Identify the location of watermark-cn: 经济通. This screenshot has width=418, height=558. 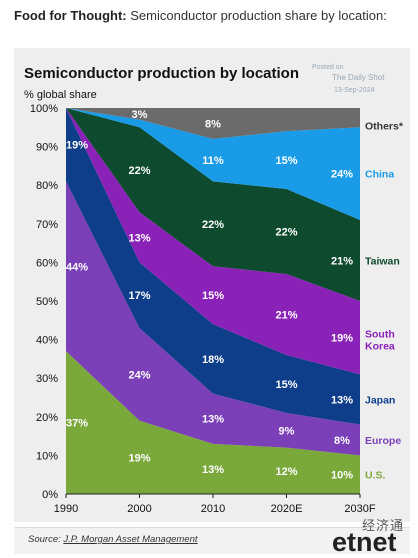
(383, 526).